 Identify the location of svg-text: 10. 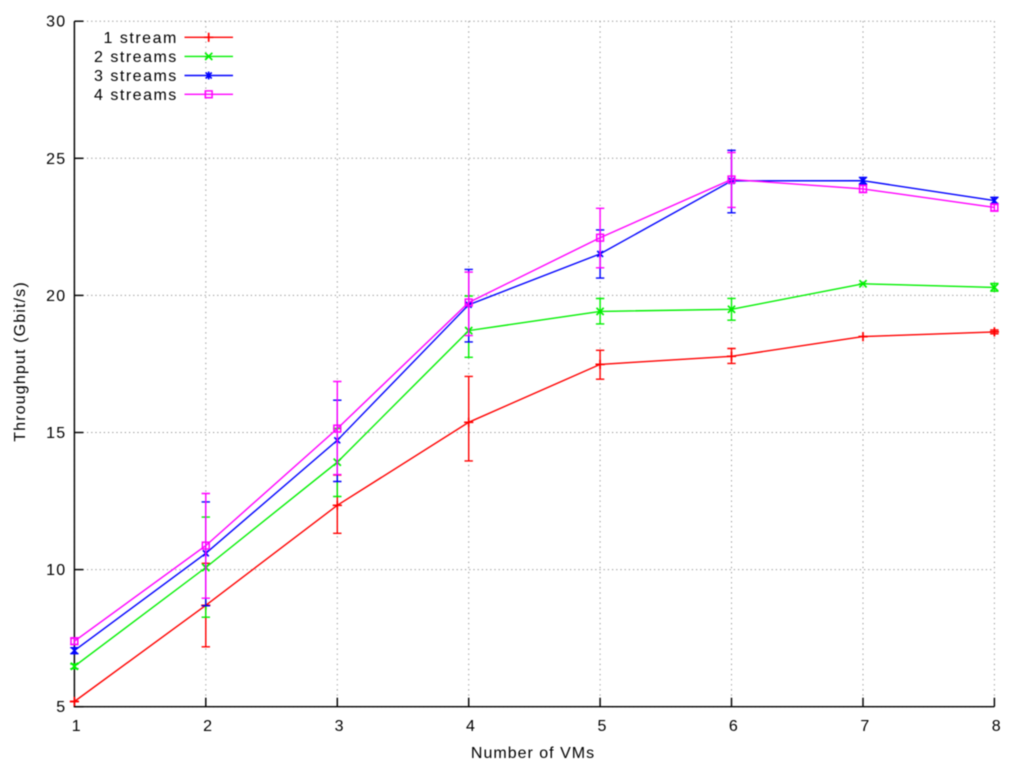
(56, 570).